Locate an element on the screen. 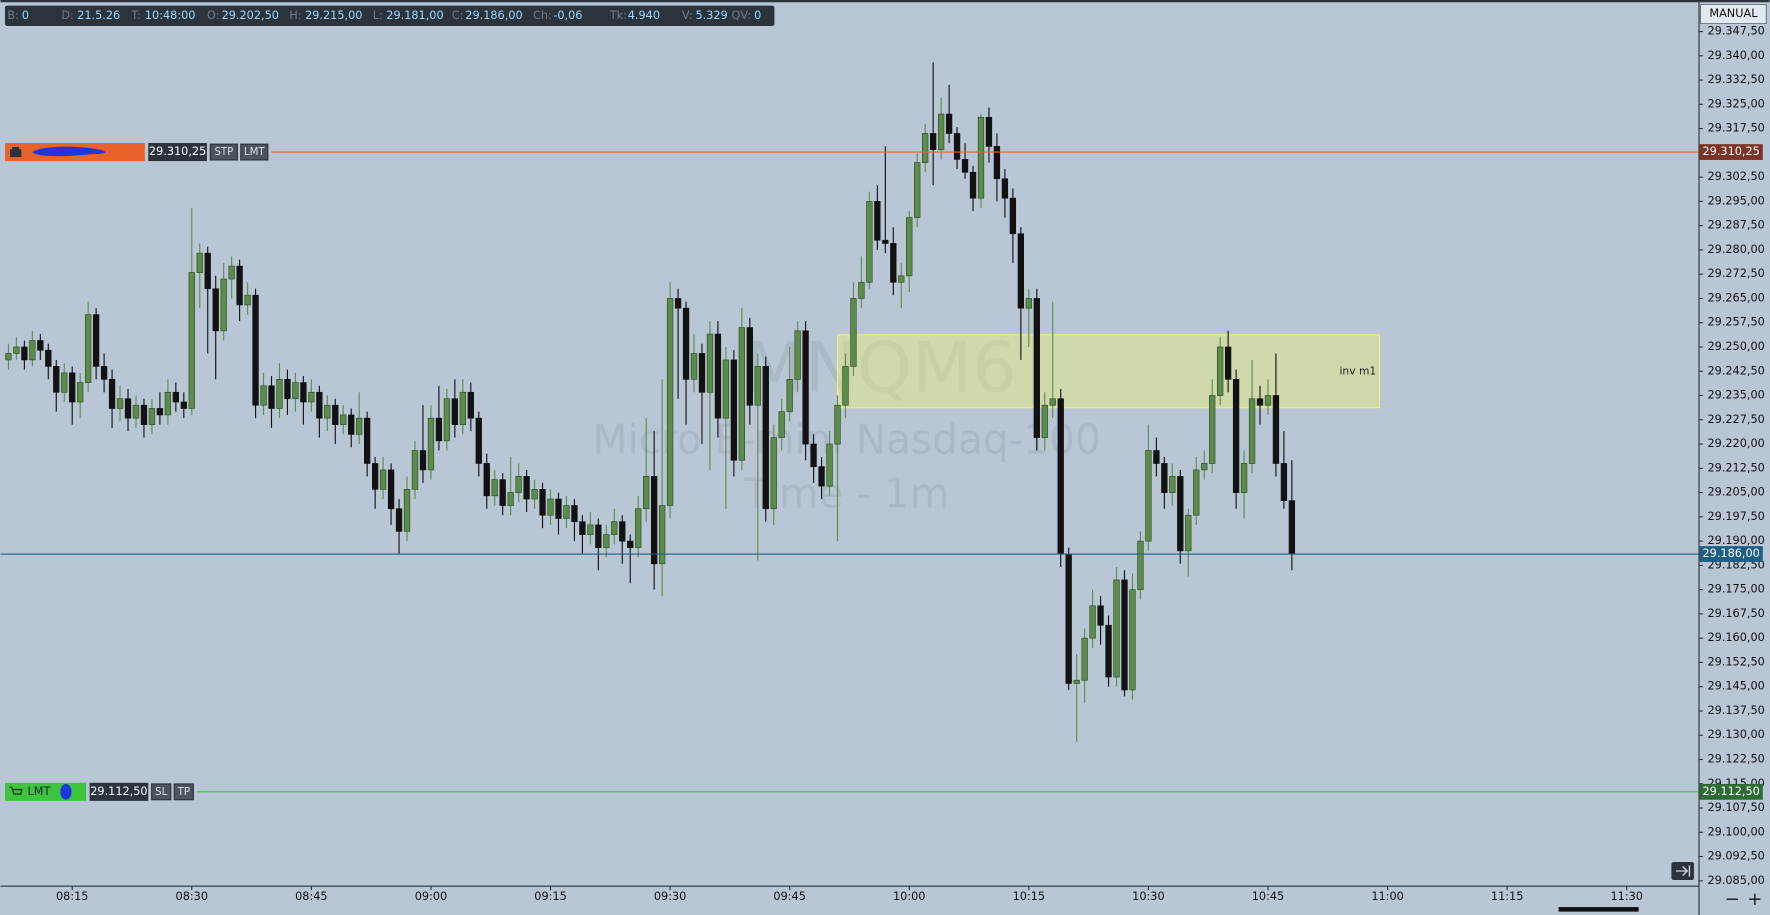  y-tick-label: 29.325,00 is located at coordinates (1735, 103).